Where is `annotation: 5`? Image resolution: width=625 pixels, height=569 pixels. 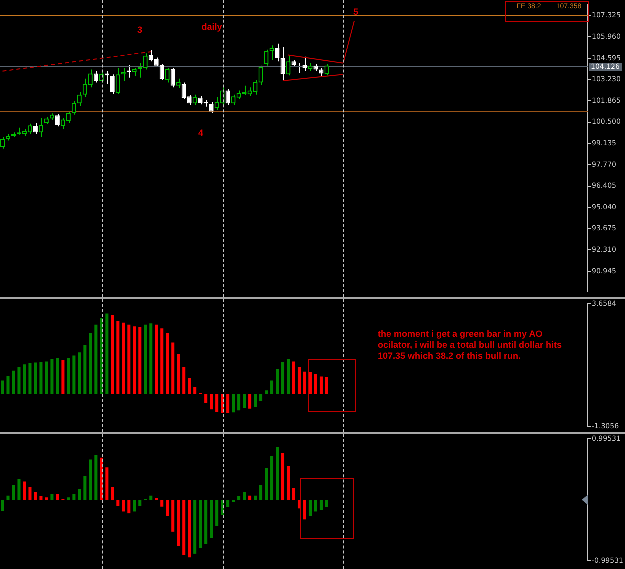 annotation: 5 is located at coordinates (356, 12).